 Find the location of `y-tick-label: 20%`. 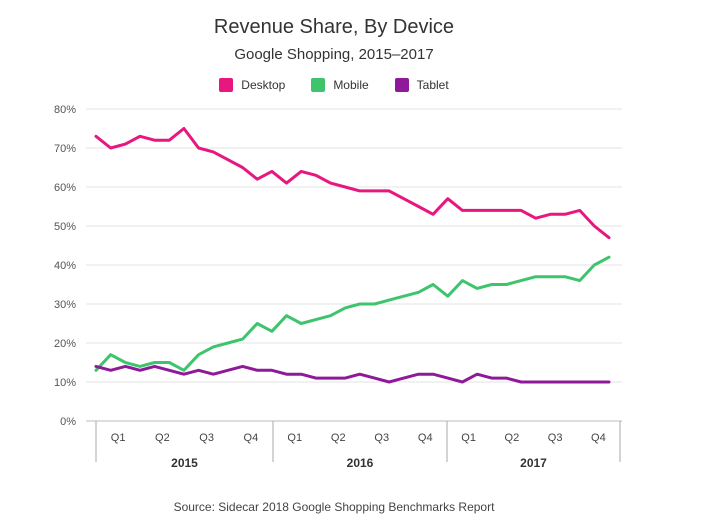

y-tick-label: 20% is located at coordinates (65, 344).